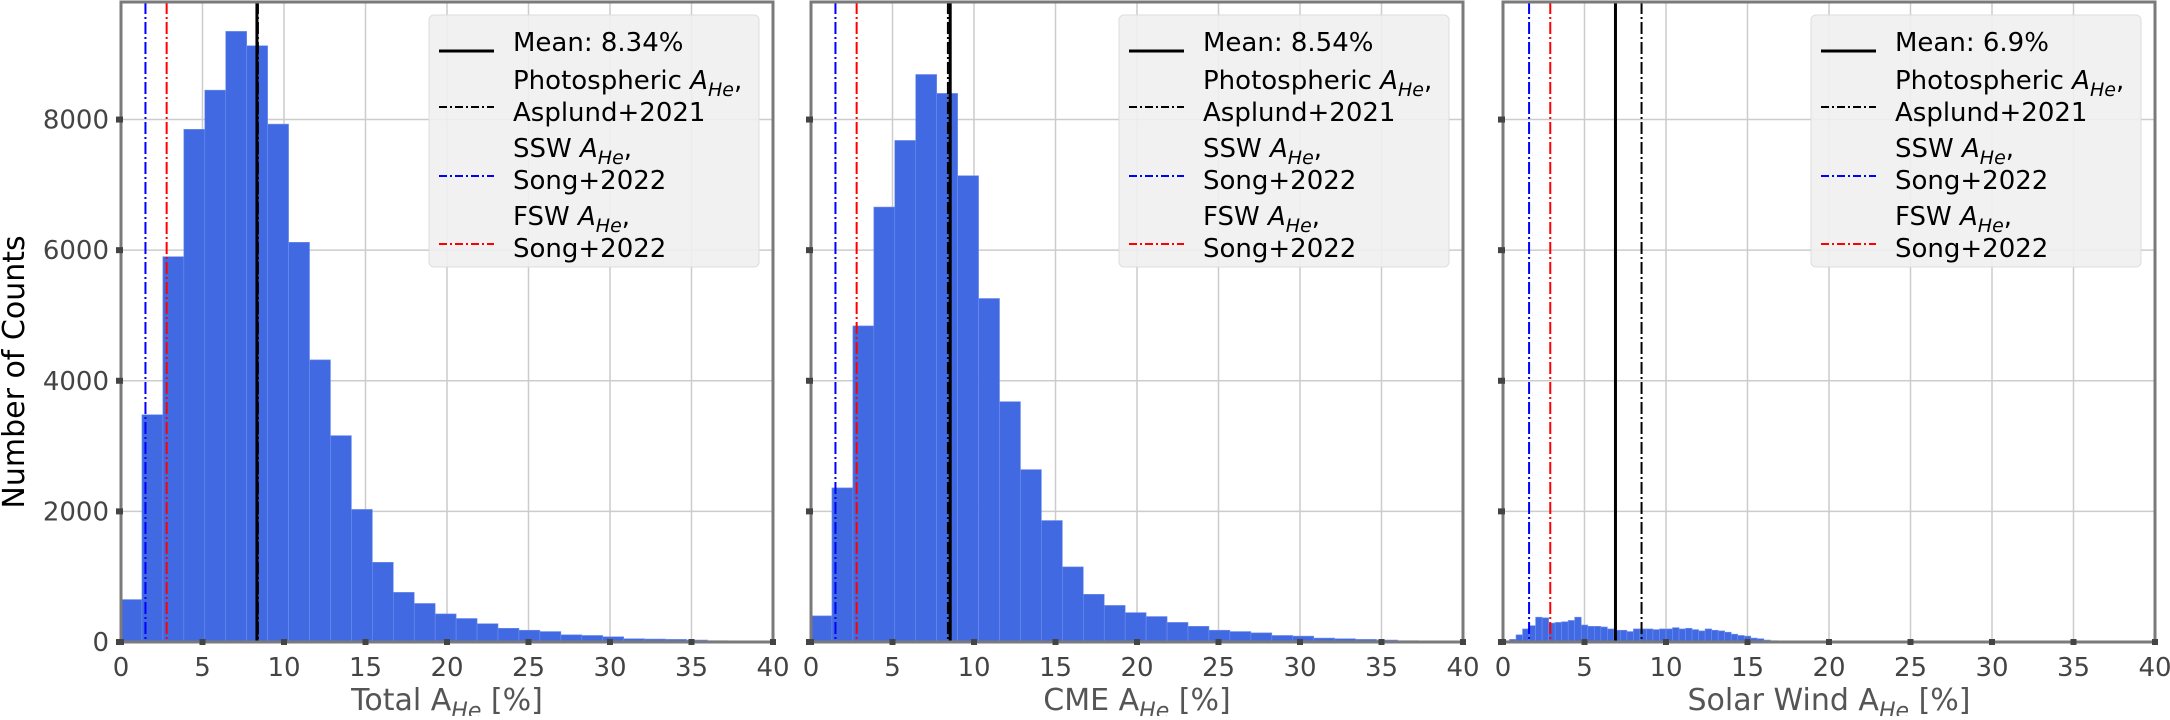 Image resolution: width=2170 pixels, height=720 pixels. What do you see at coordinates (598, 43) in the screenshot?
I see `legend-label-text: Mean: 8.34%` at bounding box center [598, 43].